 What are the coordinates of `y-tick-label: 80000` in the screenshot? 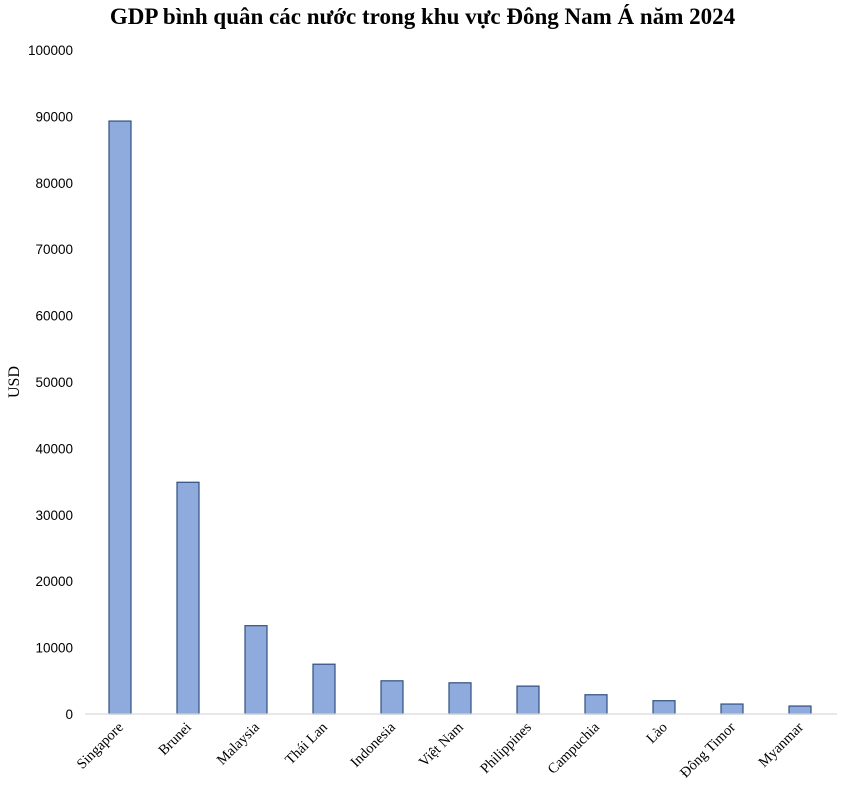 It's located at (54, 183).